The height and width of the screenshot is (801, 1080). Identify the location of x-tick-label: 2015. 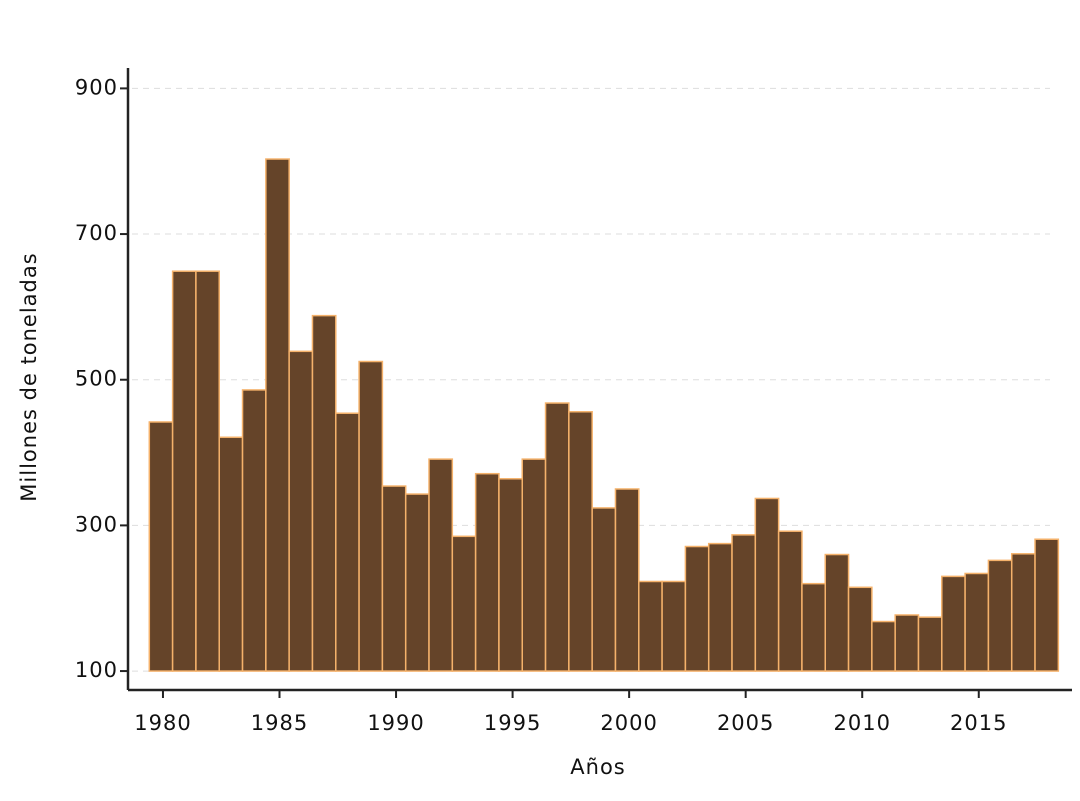
(978, 723).